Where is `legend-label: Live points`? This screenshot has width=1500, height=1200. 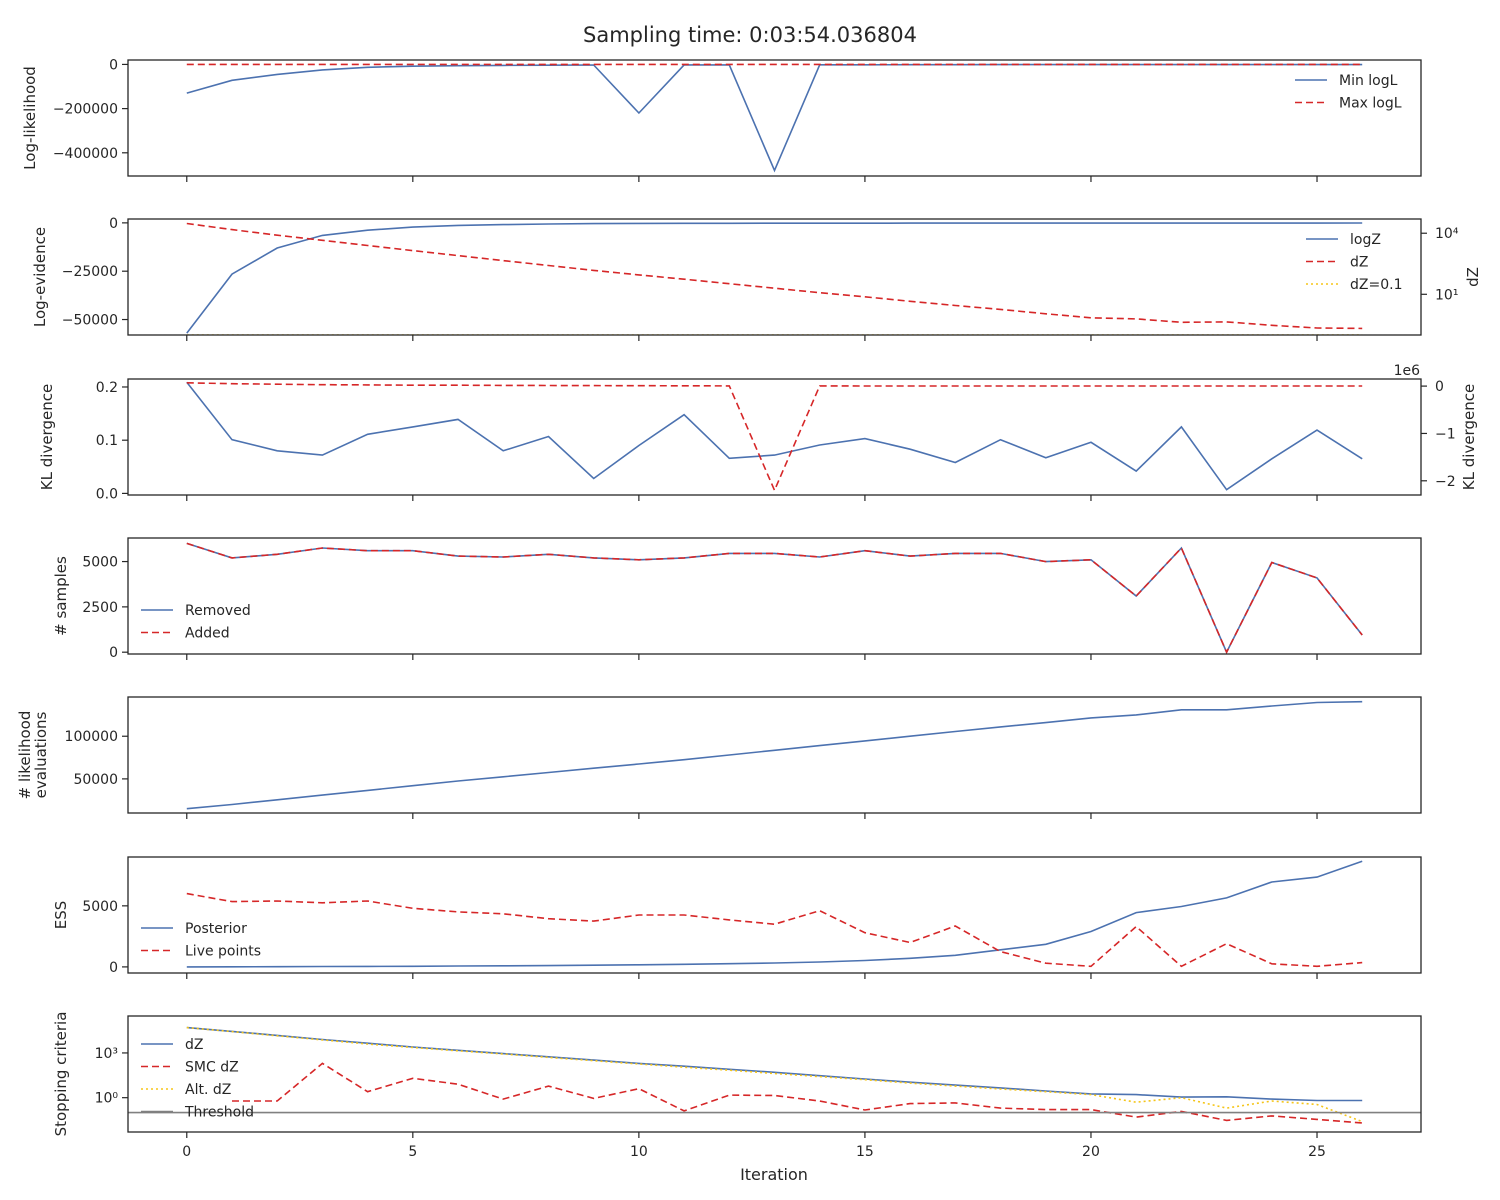 legend-label: Live points is located at coordinates (223, 952).